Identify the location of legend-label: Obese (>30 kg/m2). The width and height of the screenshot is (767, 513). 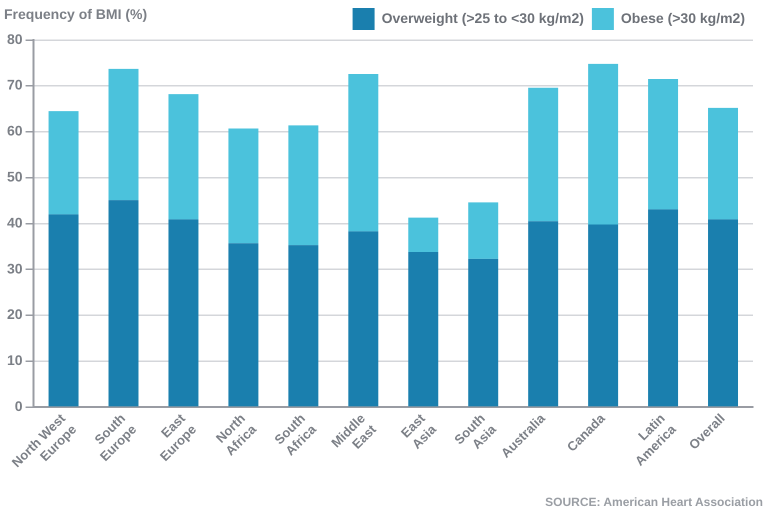
(683, 18).